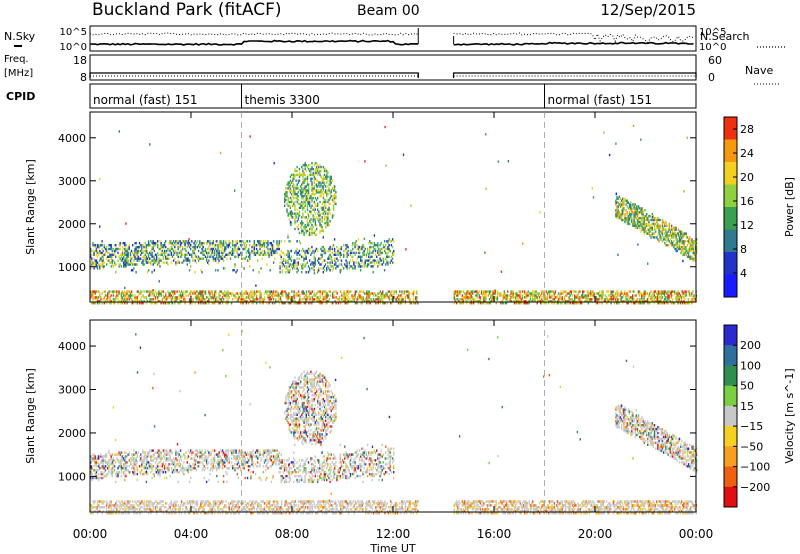  Describe the element at coordinates (187, 10) in the screenshot. I see `page-title: Buckland Park (fitACF)` at that location.